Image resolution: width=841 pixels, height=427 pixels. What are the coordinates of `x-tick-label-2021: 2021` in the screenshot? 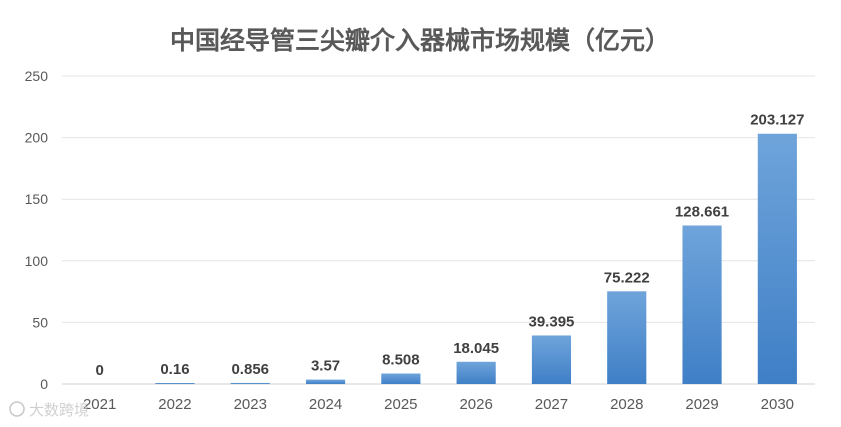 It's located at (99, 404).